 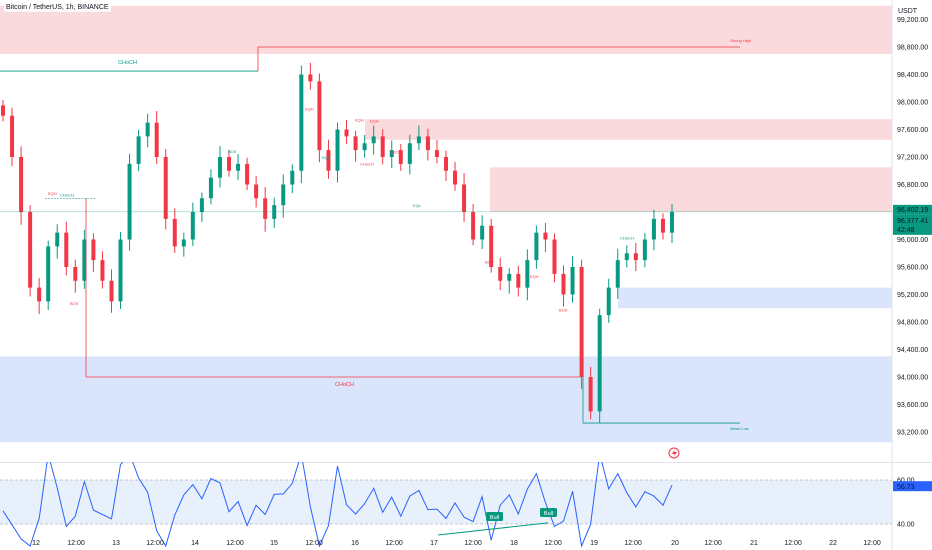 I want to click on chart-title: Bitcoin / TetherUS, 1h, BINANCE, so click(x=57, y=7).